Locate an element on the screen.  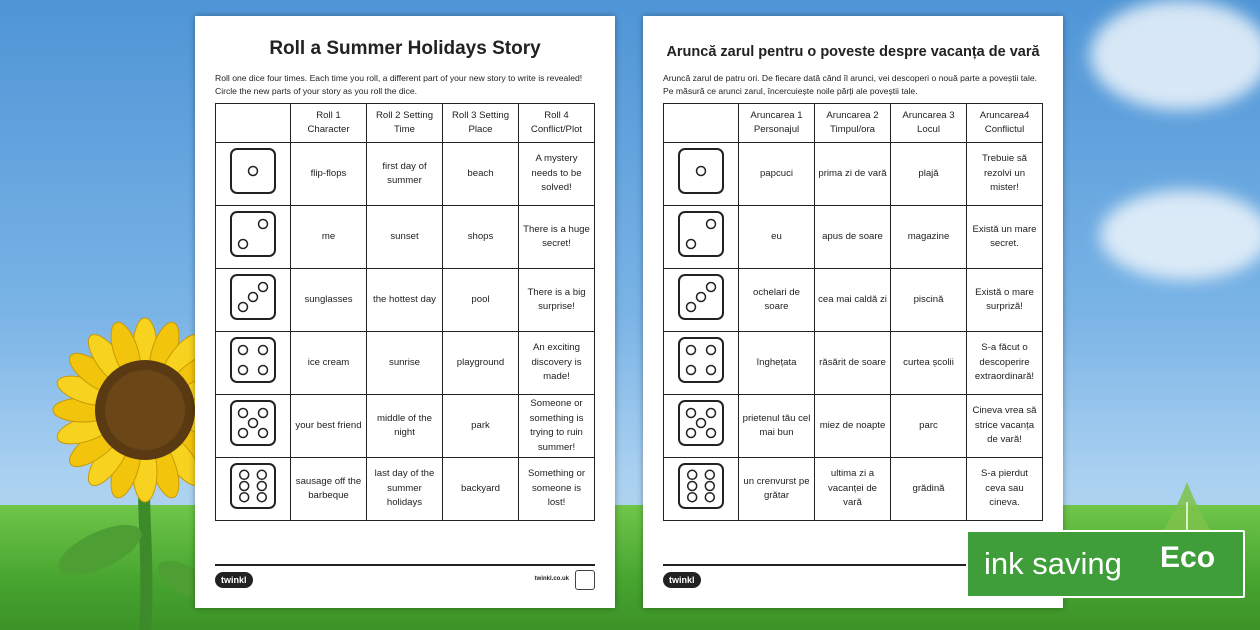
story-cell: the hottest day is located at coordinates (404, 300).